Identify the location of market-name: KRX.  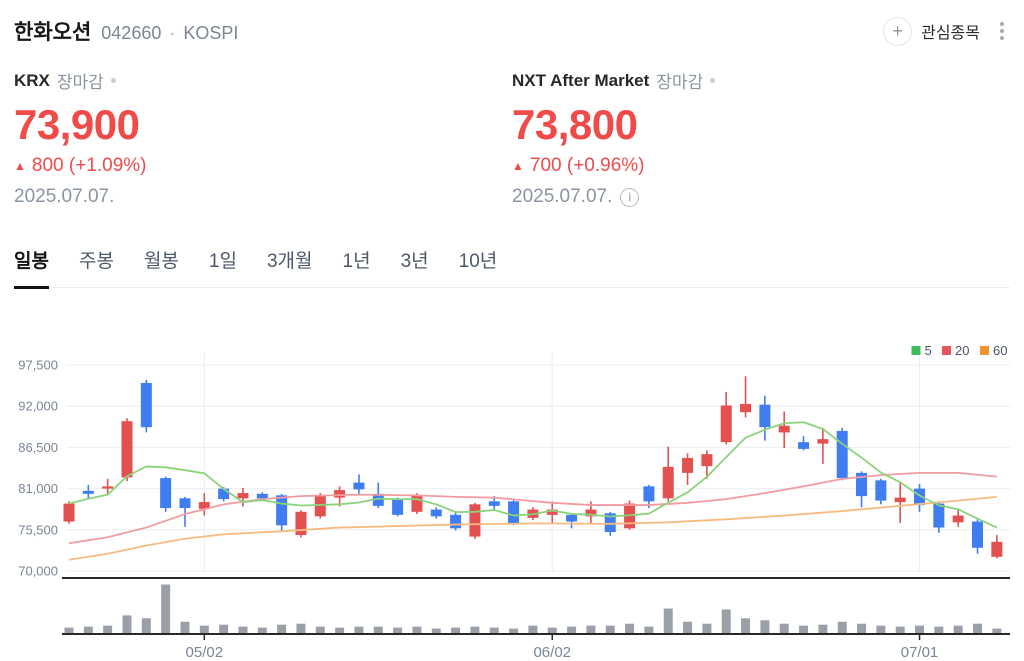
(32, 80).